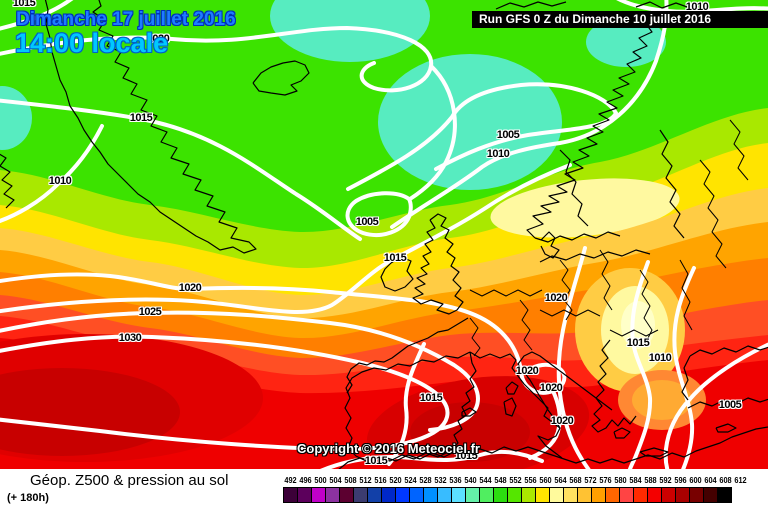 This screenshot has height=512, width=768. Describe the element at coordinates (680, 480) in the screenshot. I see `scale-tick-value: 596` at that location.